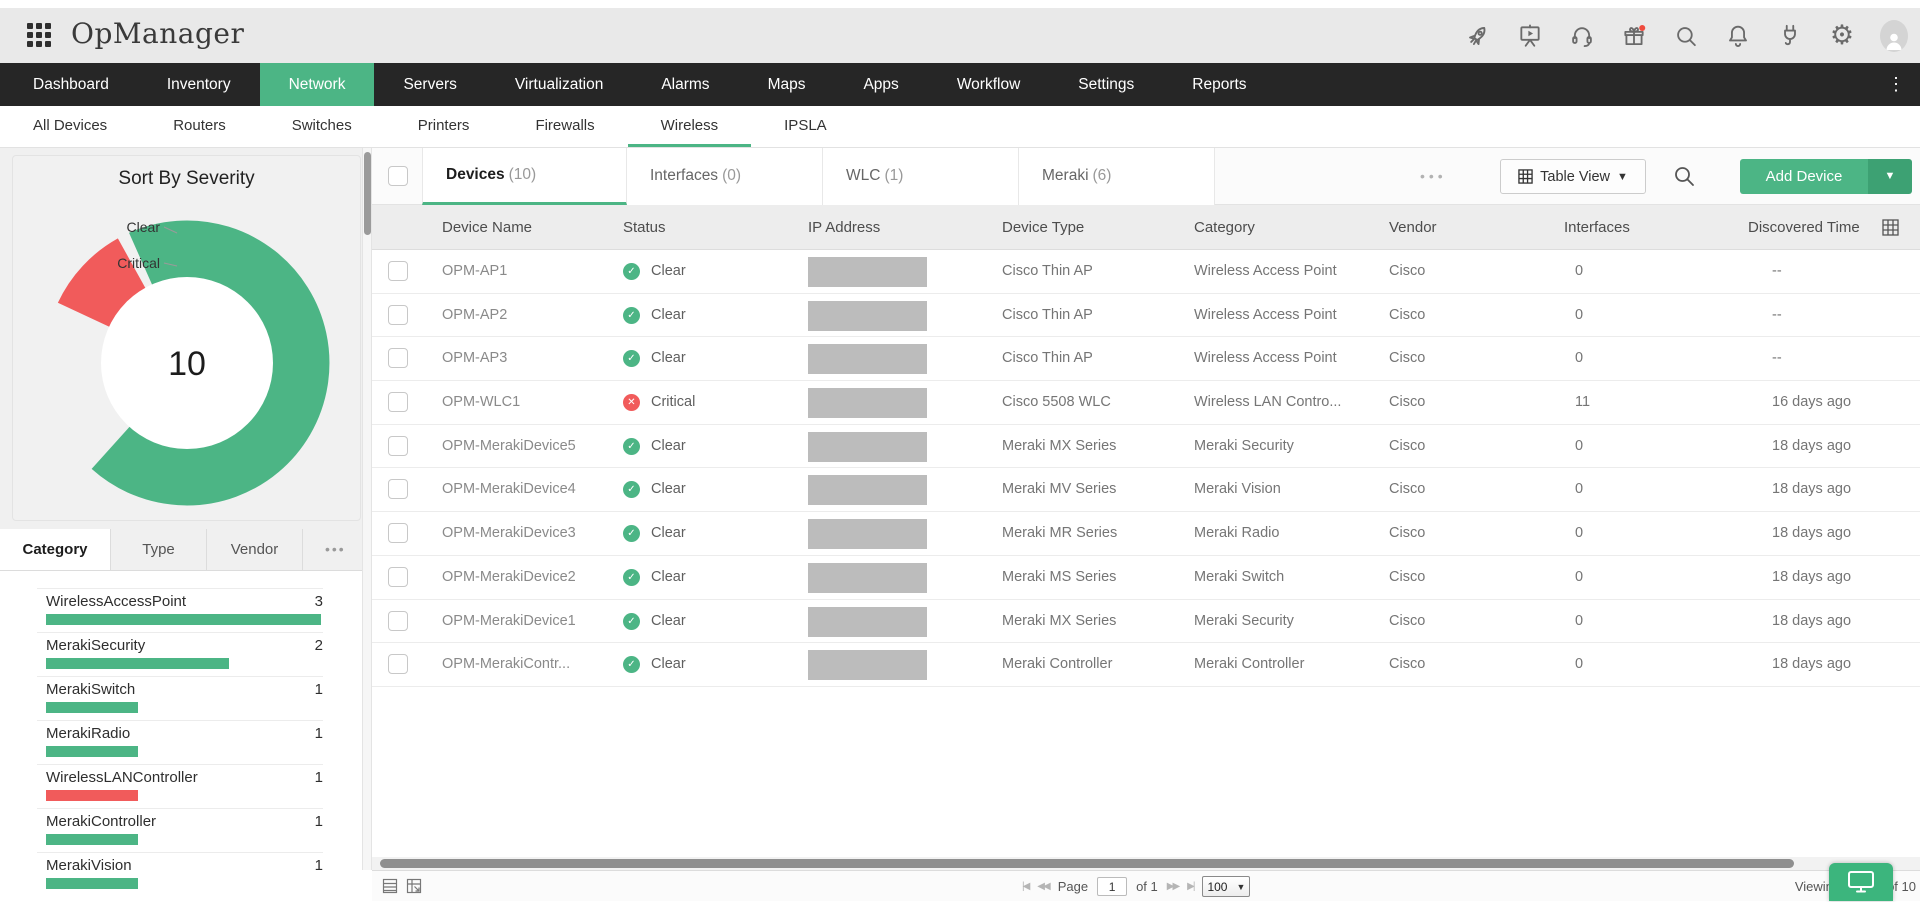 Image resolution: width=1920 pixels, height=902 pixels. I want to click on horizontal-scrollbar, so click(1146, 863).